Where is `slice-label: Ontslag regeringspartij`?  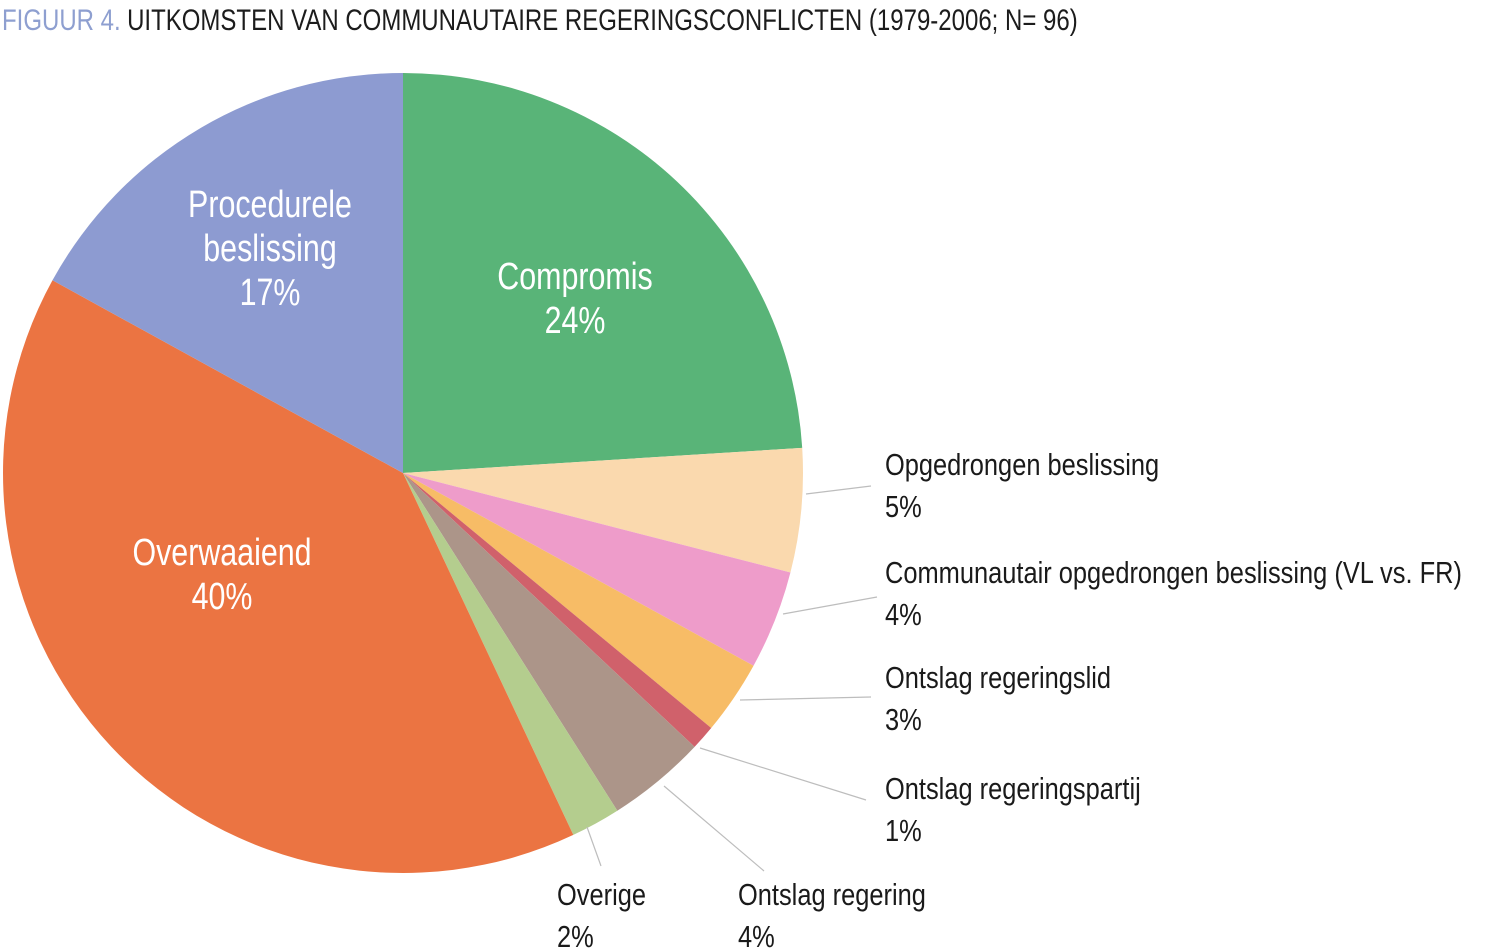 slice-label: Ontslag regeringspartij is located at coordinates (1013, 788).